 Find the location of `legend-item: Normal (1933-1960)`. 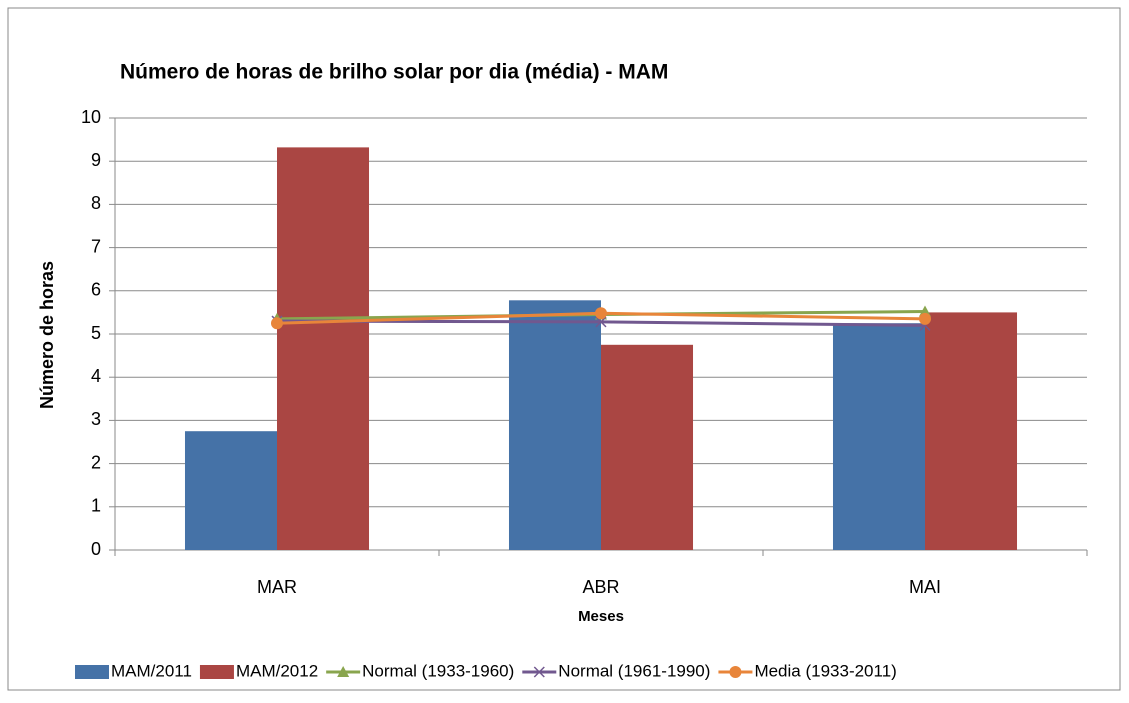

legend-item: Normal (1933-1960) is located at coordinates (420, 670).